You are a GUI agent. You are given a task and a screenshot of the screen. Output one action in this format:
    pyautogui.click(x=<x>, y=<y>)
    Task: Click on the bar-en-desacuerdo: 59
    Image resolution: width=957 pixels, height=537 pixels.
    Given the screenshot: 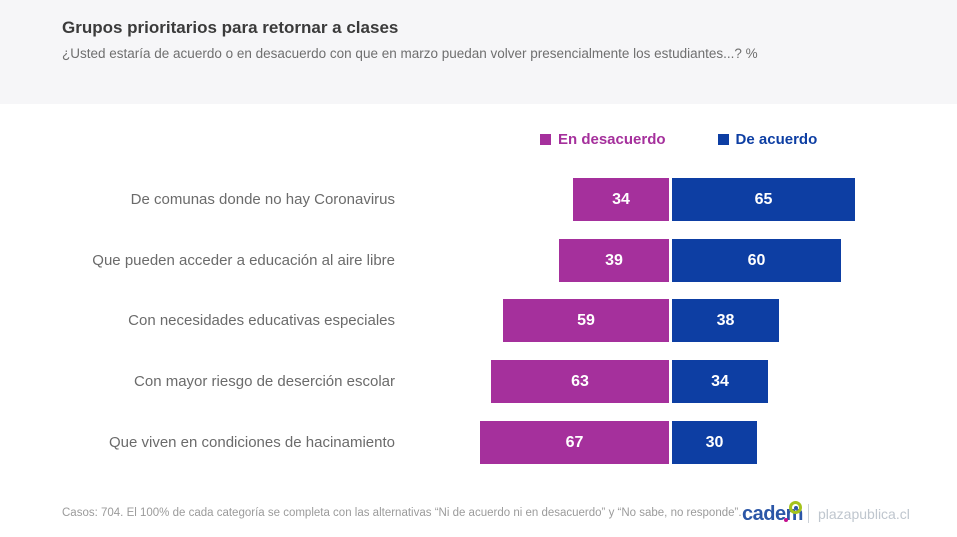 What is the action you would take?
    pyautogui.click(x=586, y=320)
    